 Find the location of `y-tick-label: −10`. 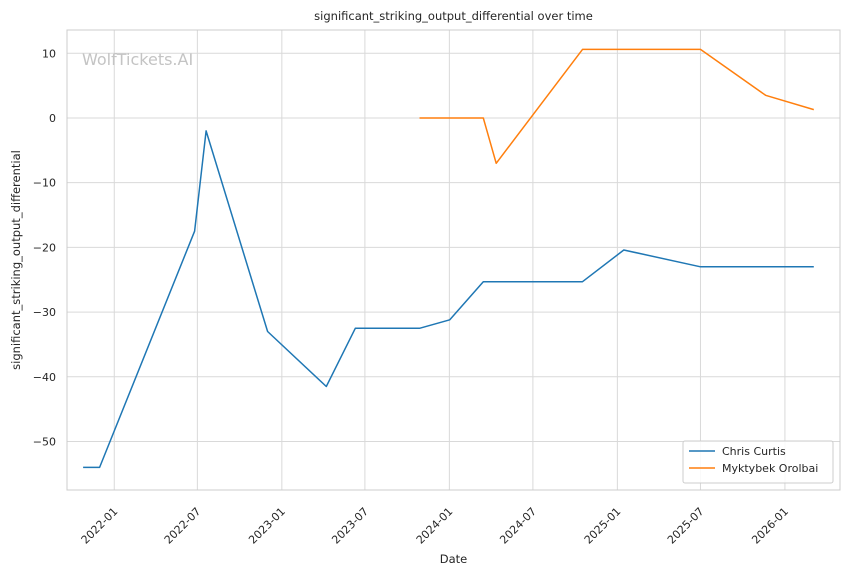

y-tick-label: −10 is located at coordinates (44, 183).